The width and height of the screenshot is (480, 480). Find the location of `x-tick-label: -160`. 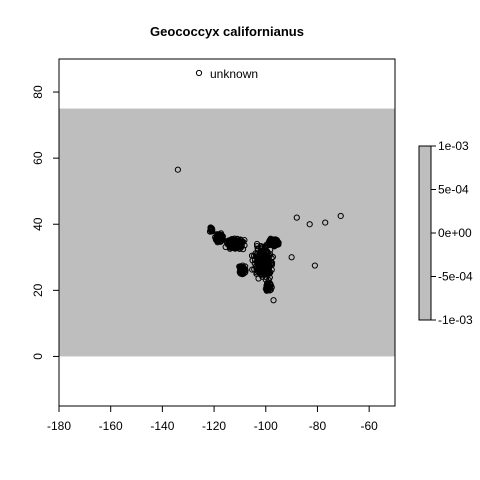

x-tick-label: -160 is located at coordinates (111, 426).